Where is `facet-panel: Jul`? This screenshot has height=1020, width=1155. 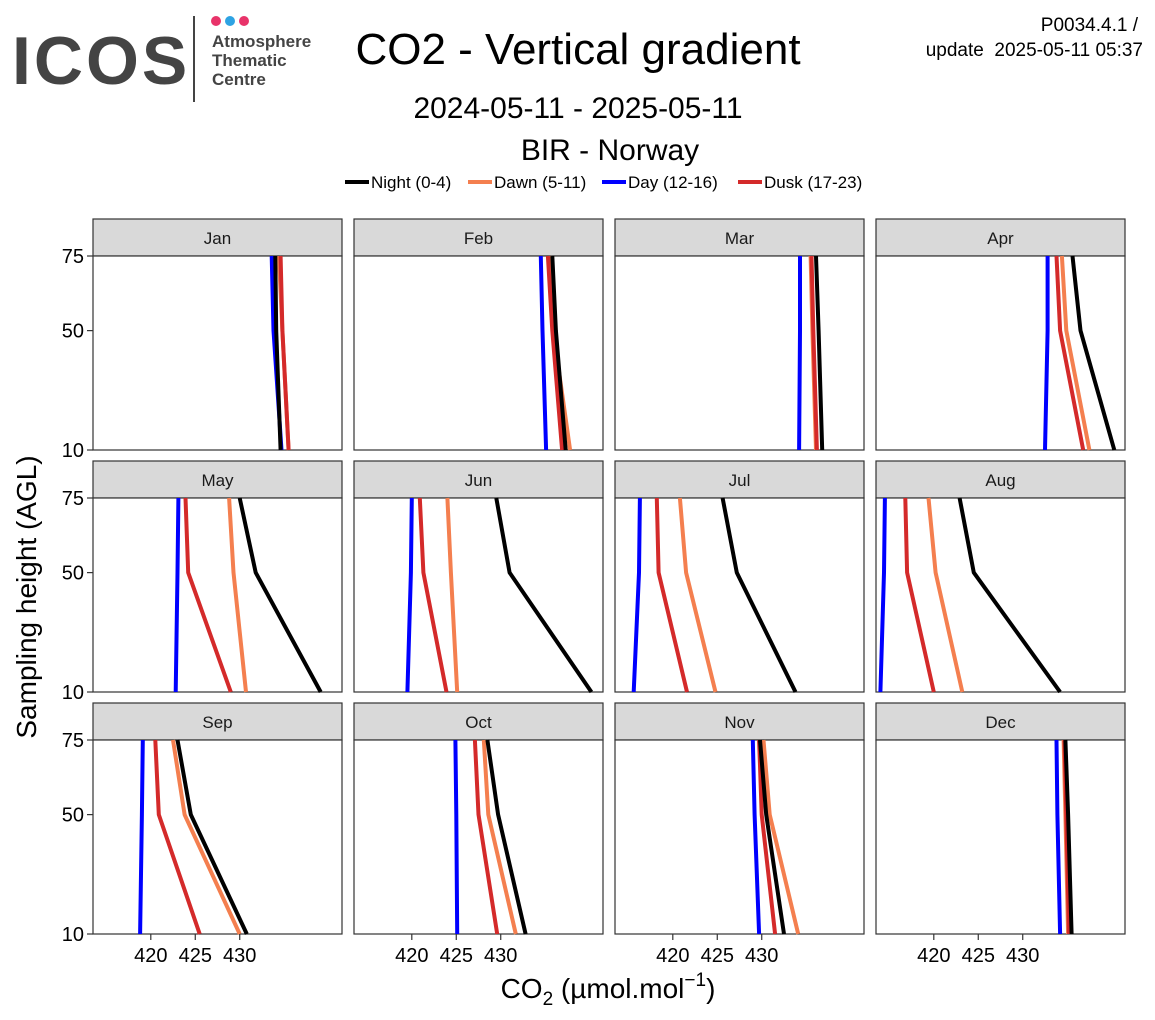 facet-panel: Jul is located at coordinates (739, 576).